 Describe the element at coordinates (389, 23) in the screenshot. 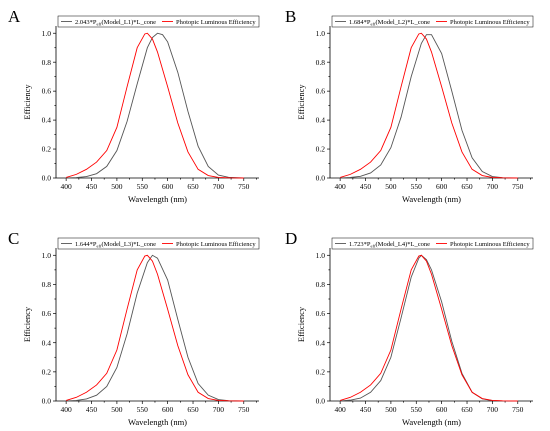

I see `legend-entry-model: 1.684*Peff(Model_L2)*L_cone` at that location.